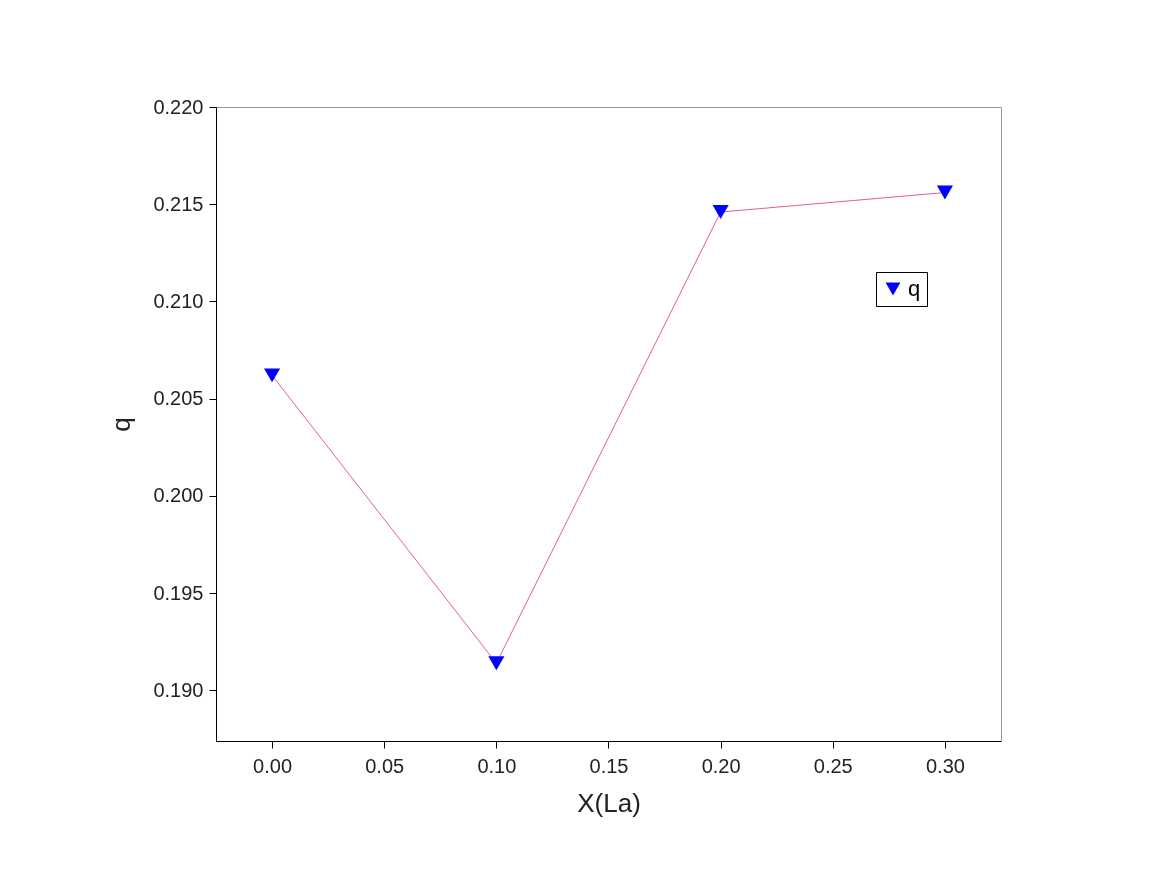 This screenshot has width=1155, height=890. I want to click on y-tick-label: 0.200, so click(178, 495).